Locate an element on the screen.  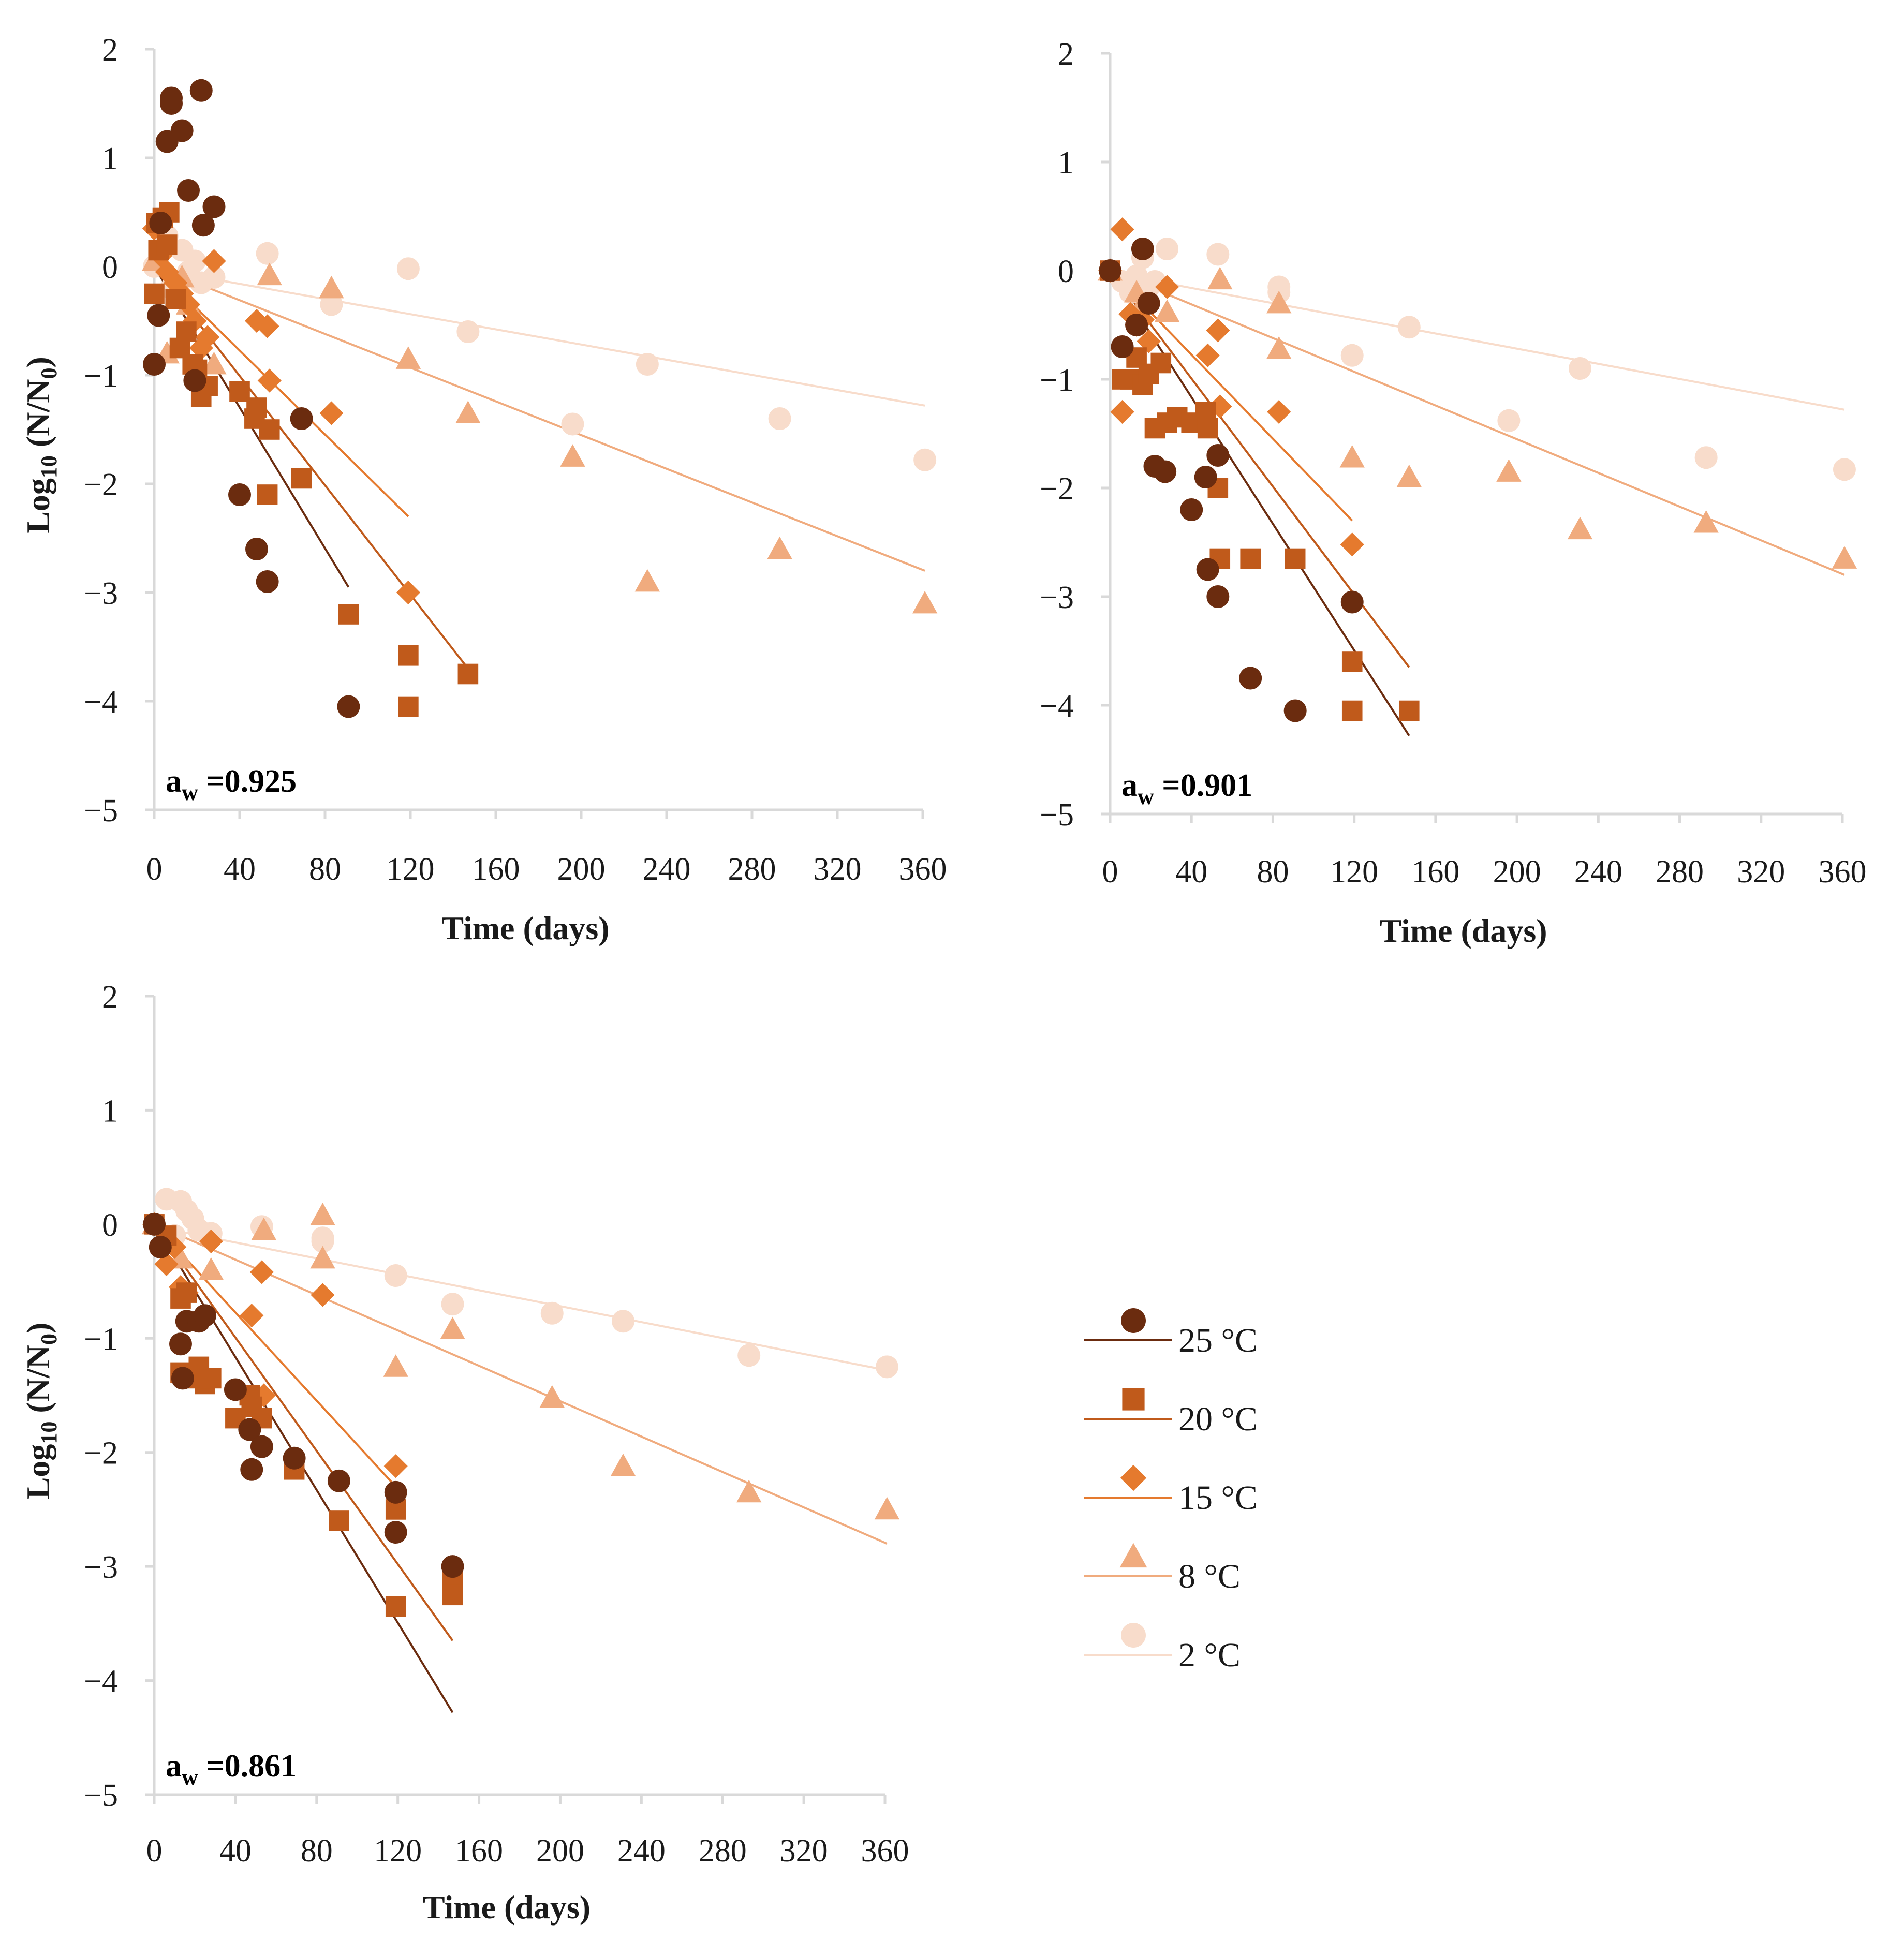
y-tick-label: −5 is located at coordinates (101, 810).